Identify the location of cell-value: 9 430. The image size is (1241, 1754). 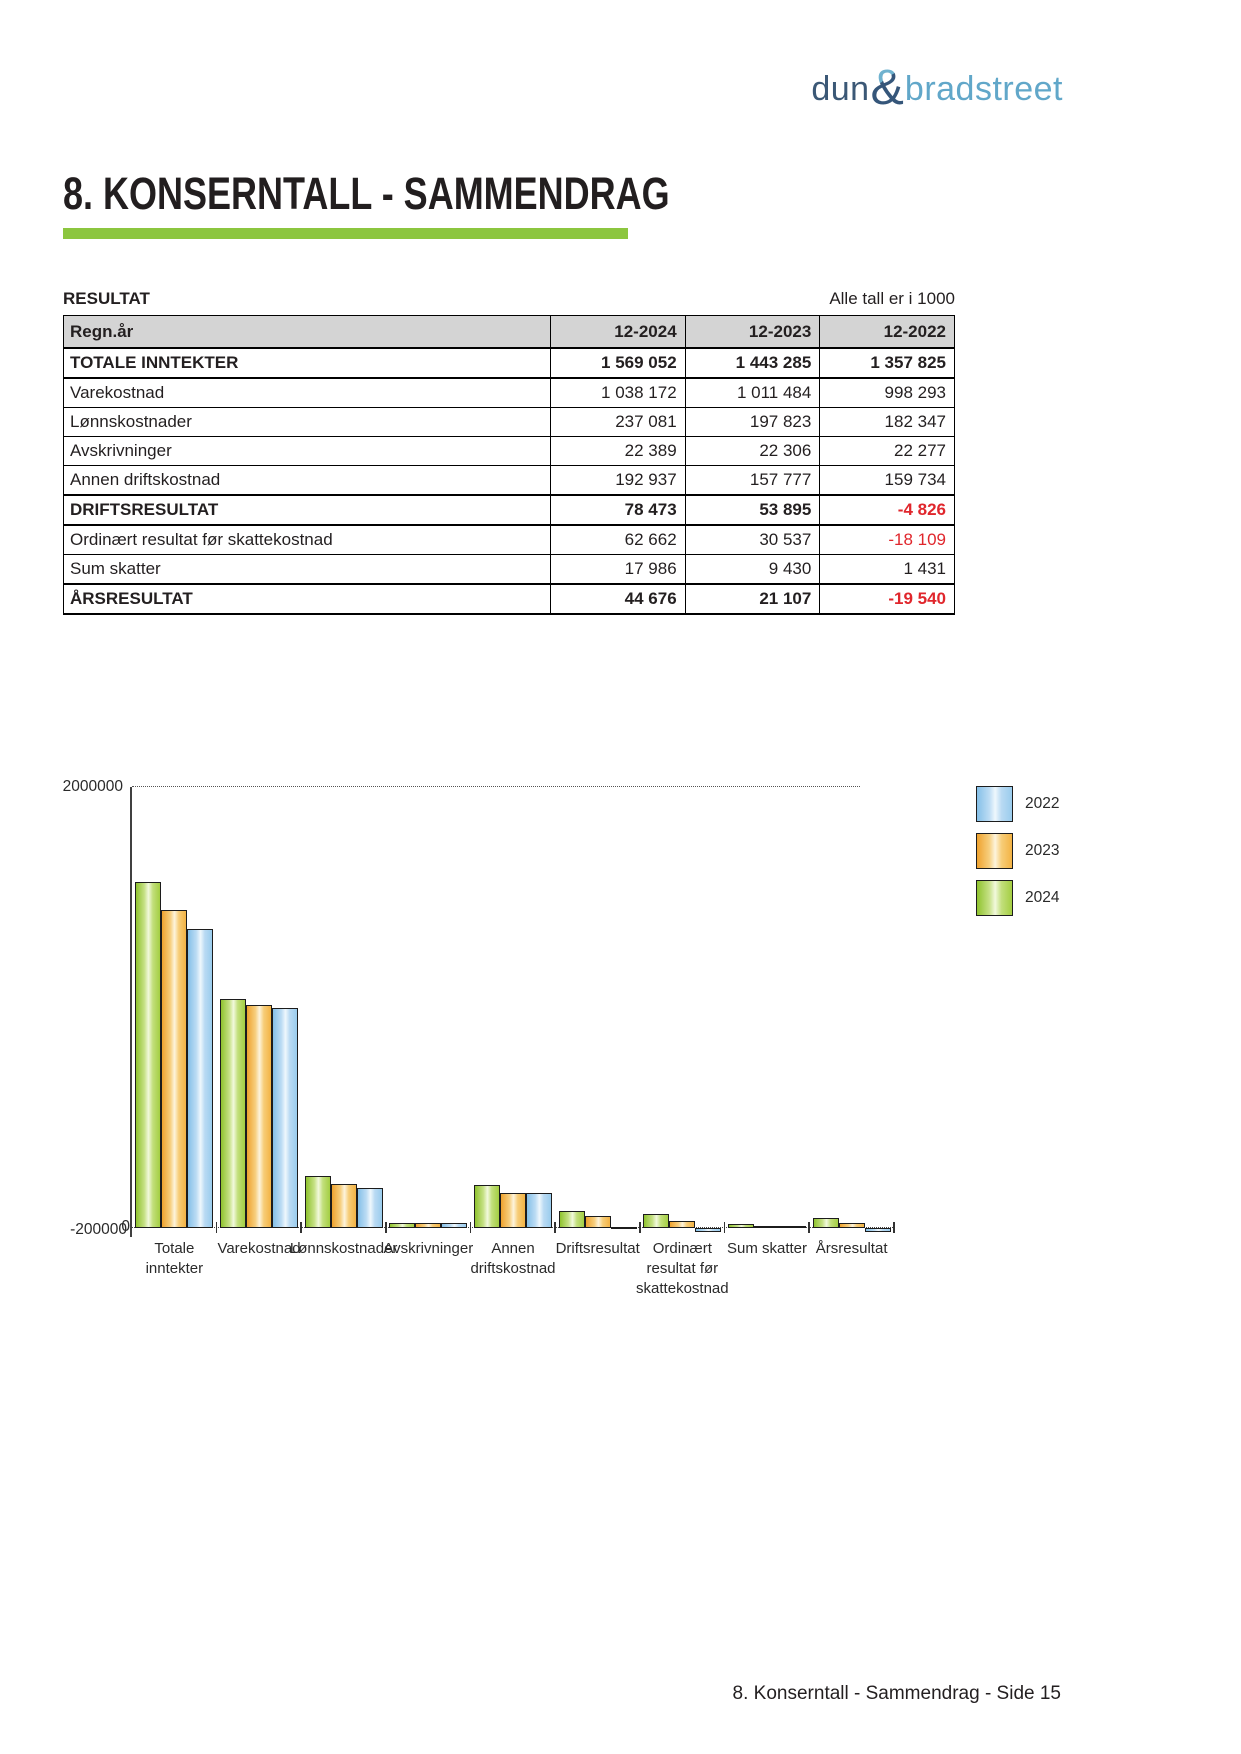
(752, 569).